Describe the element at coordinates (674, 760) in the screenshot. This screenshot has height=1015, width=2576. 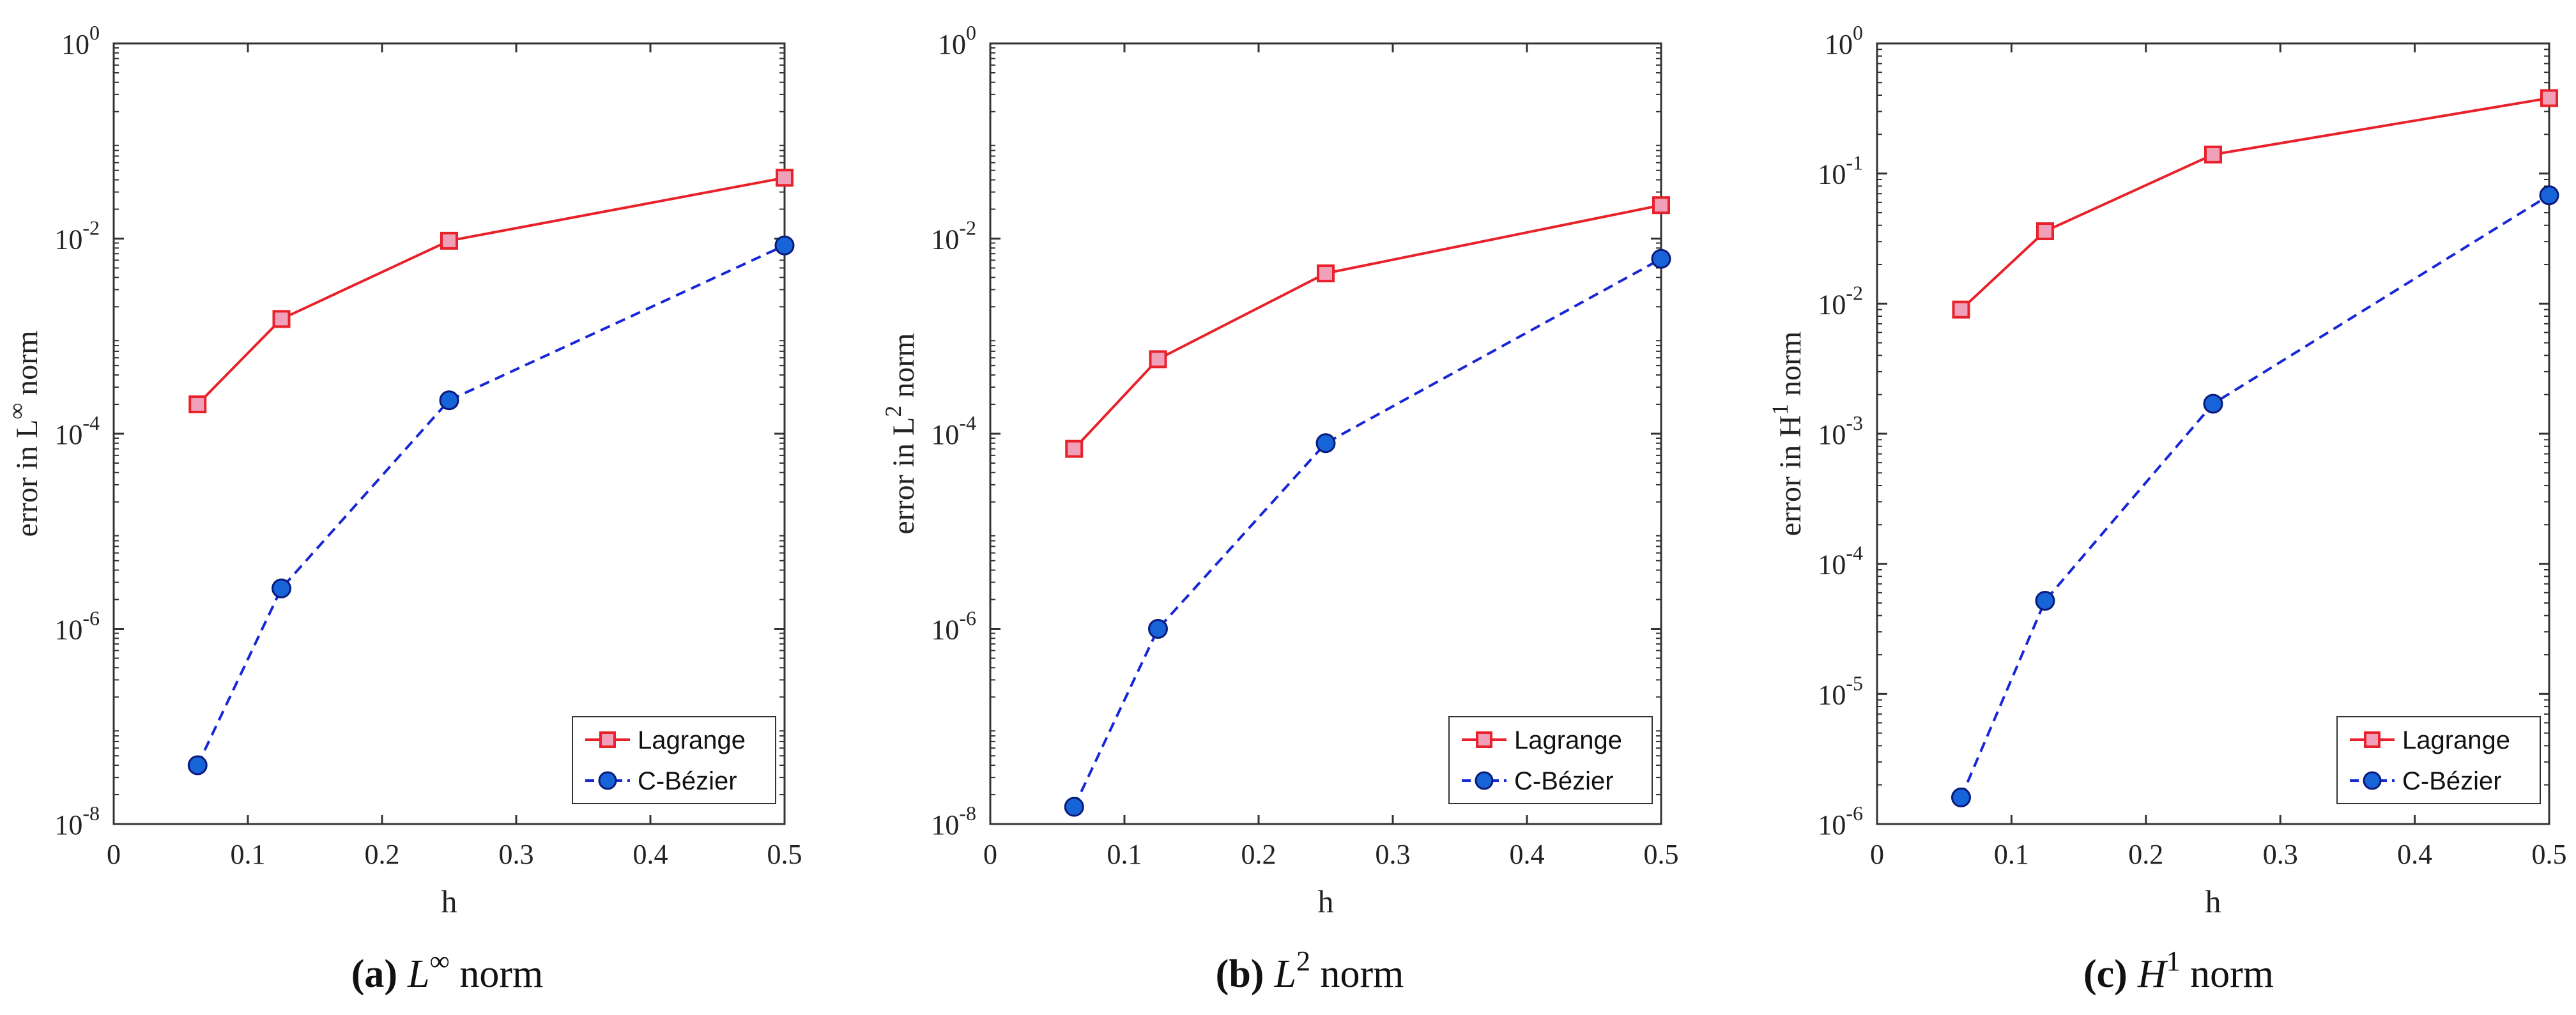
I see `legend: Lagrange C-Bézier` at that location.